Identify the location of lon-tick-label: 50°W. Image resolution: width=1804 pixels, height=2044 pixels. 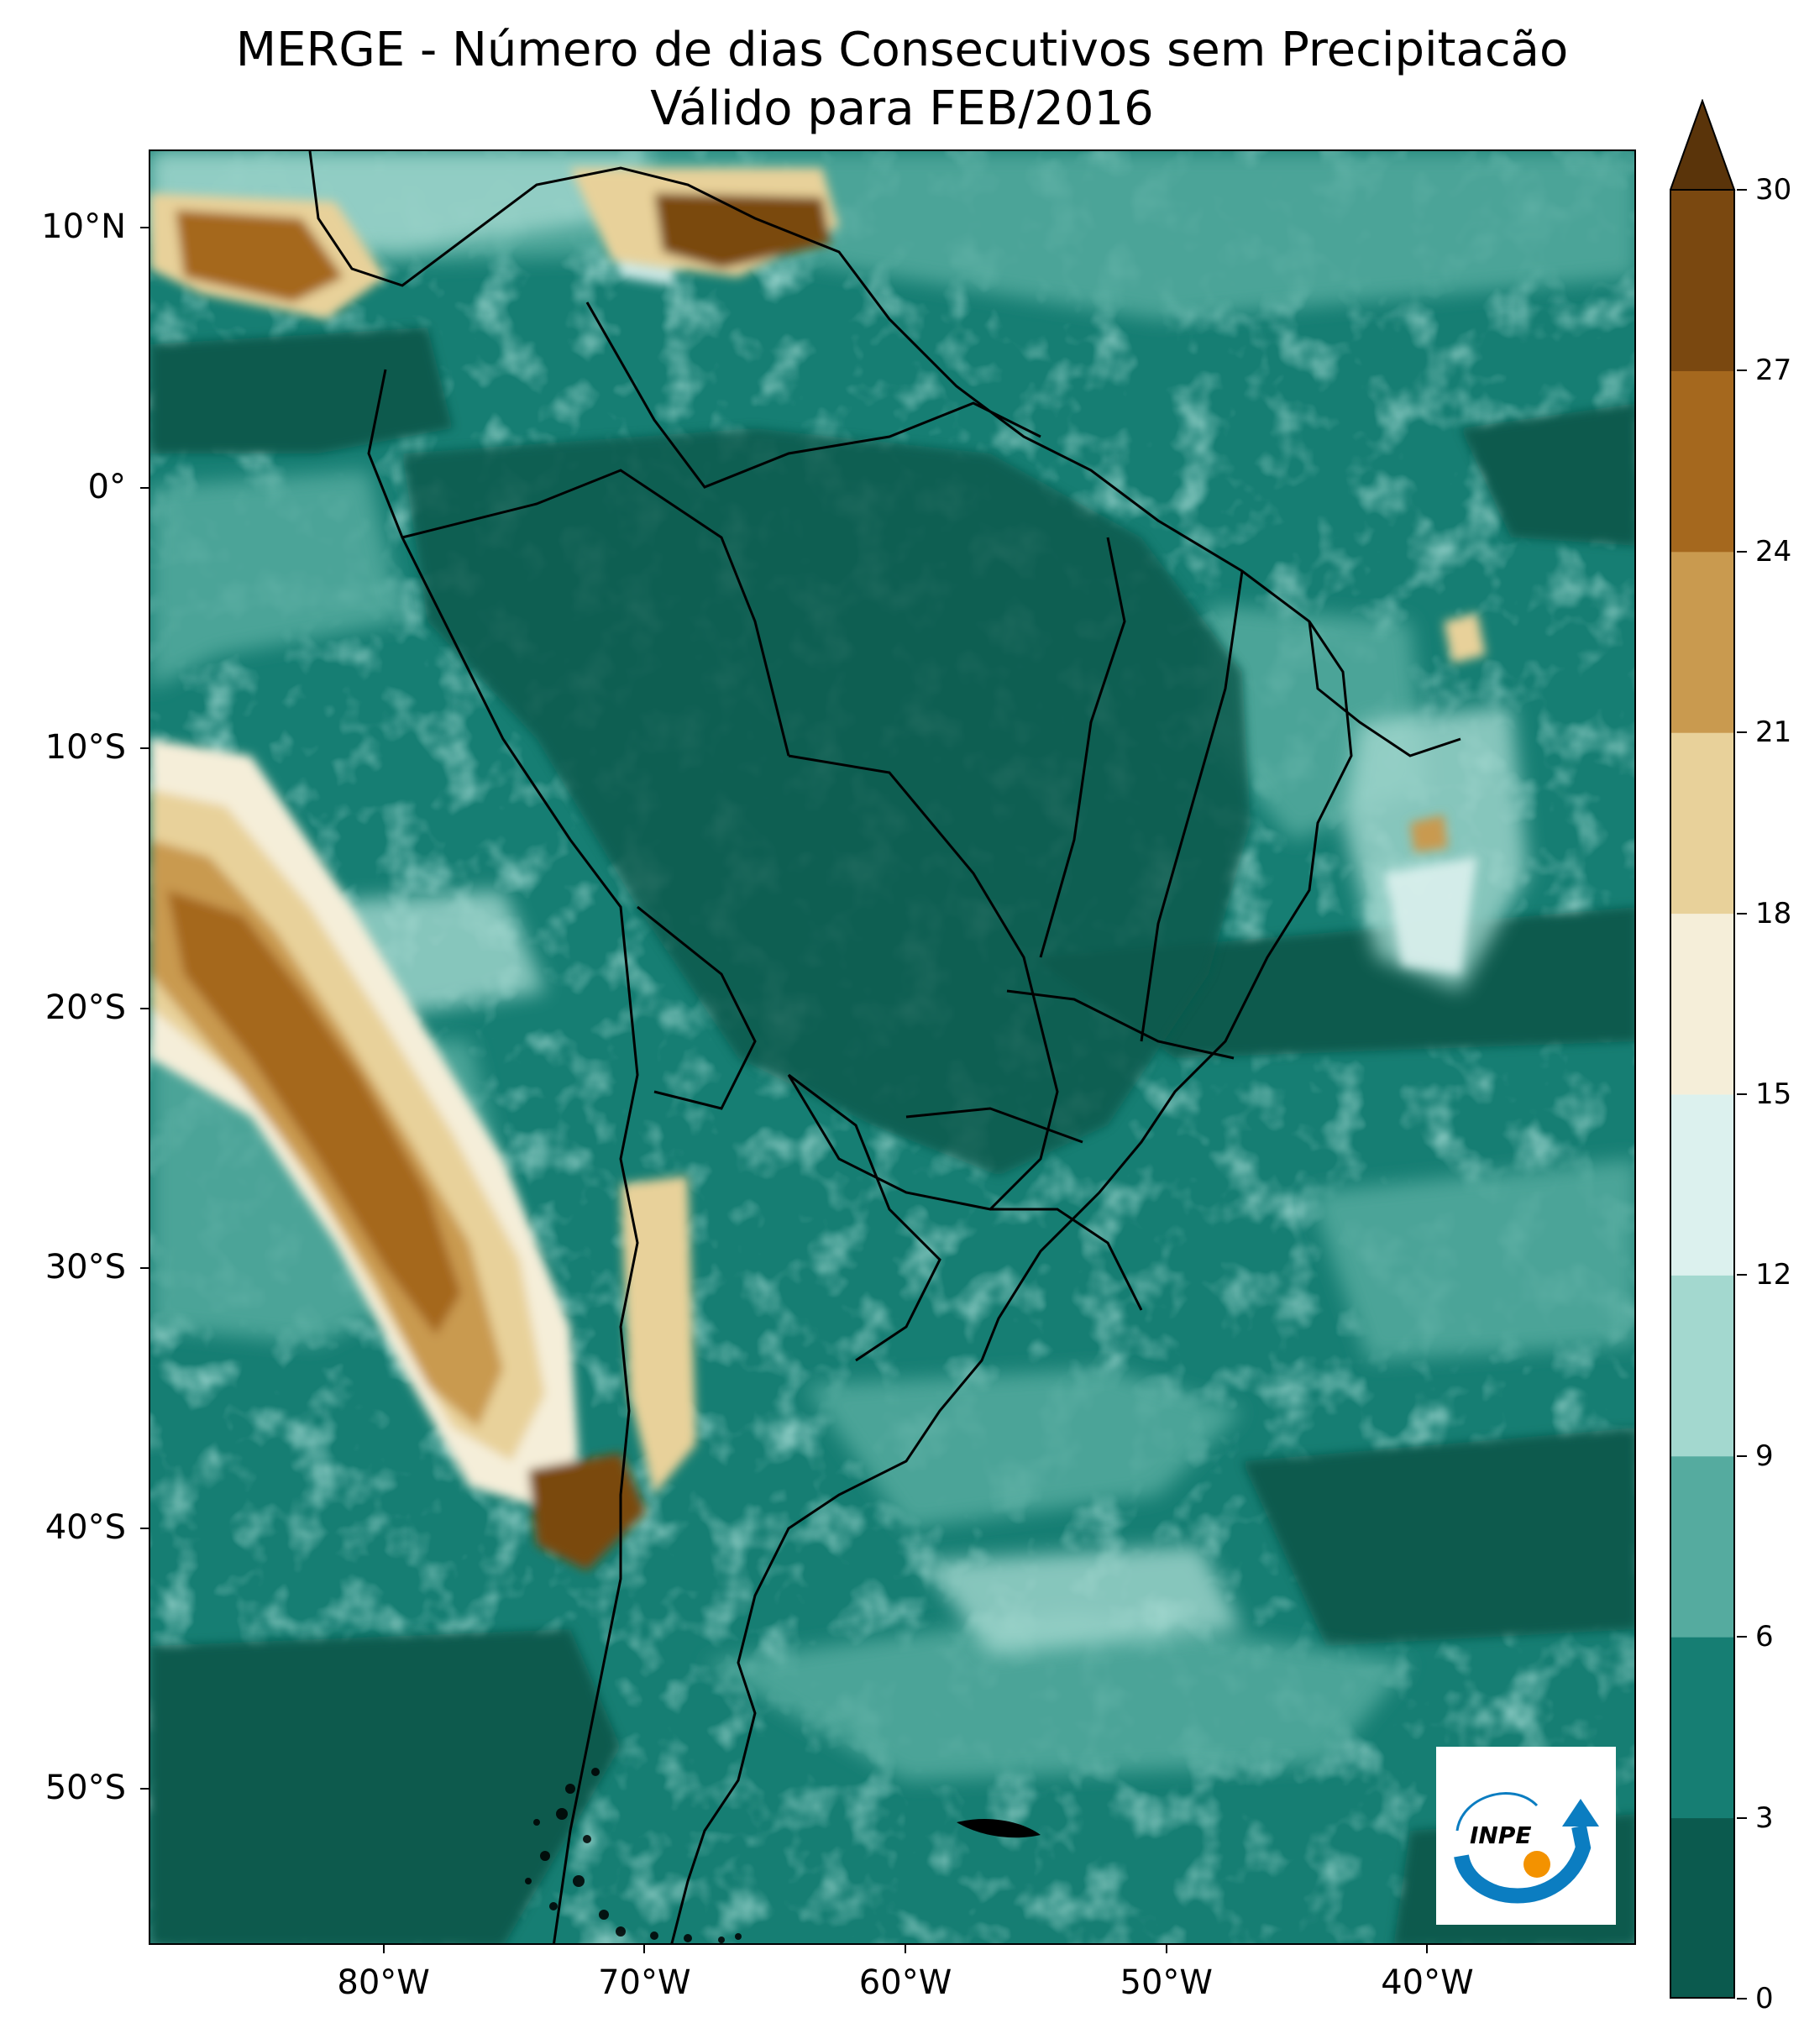
(1166, 1982).